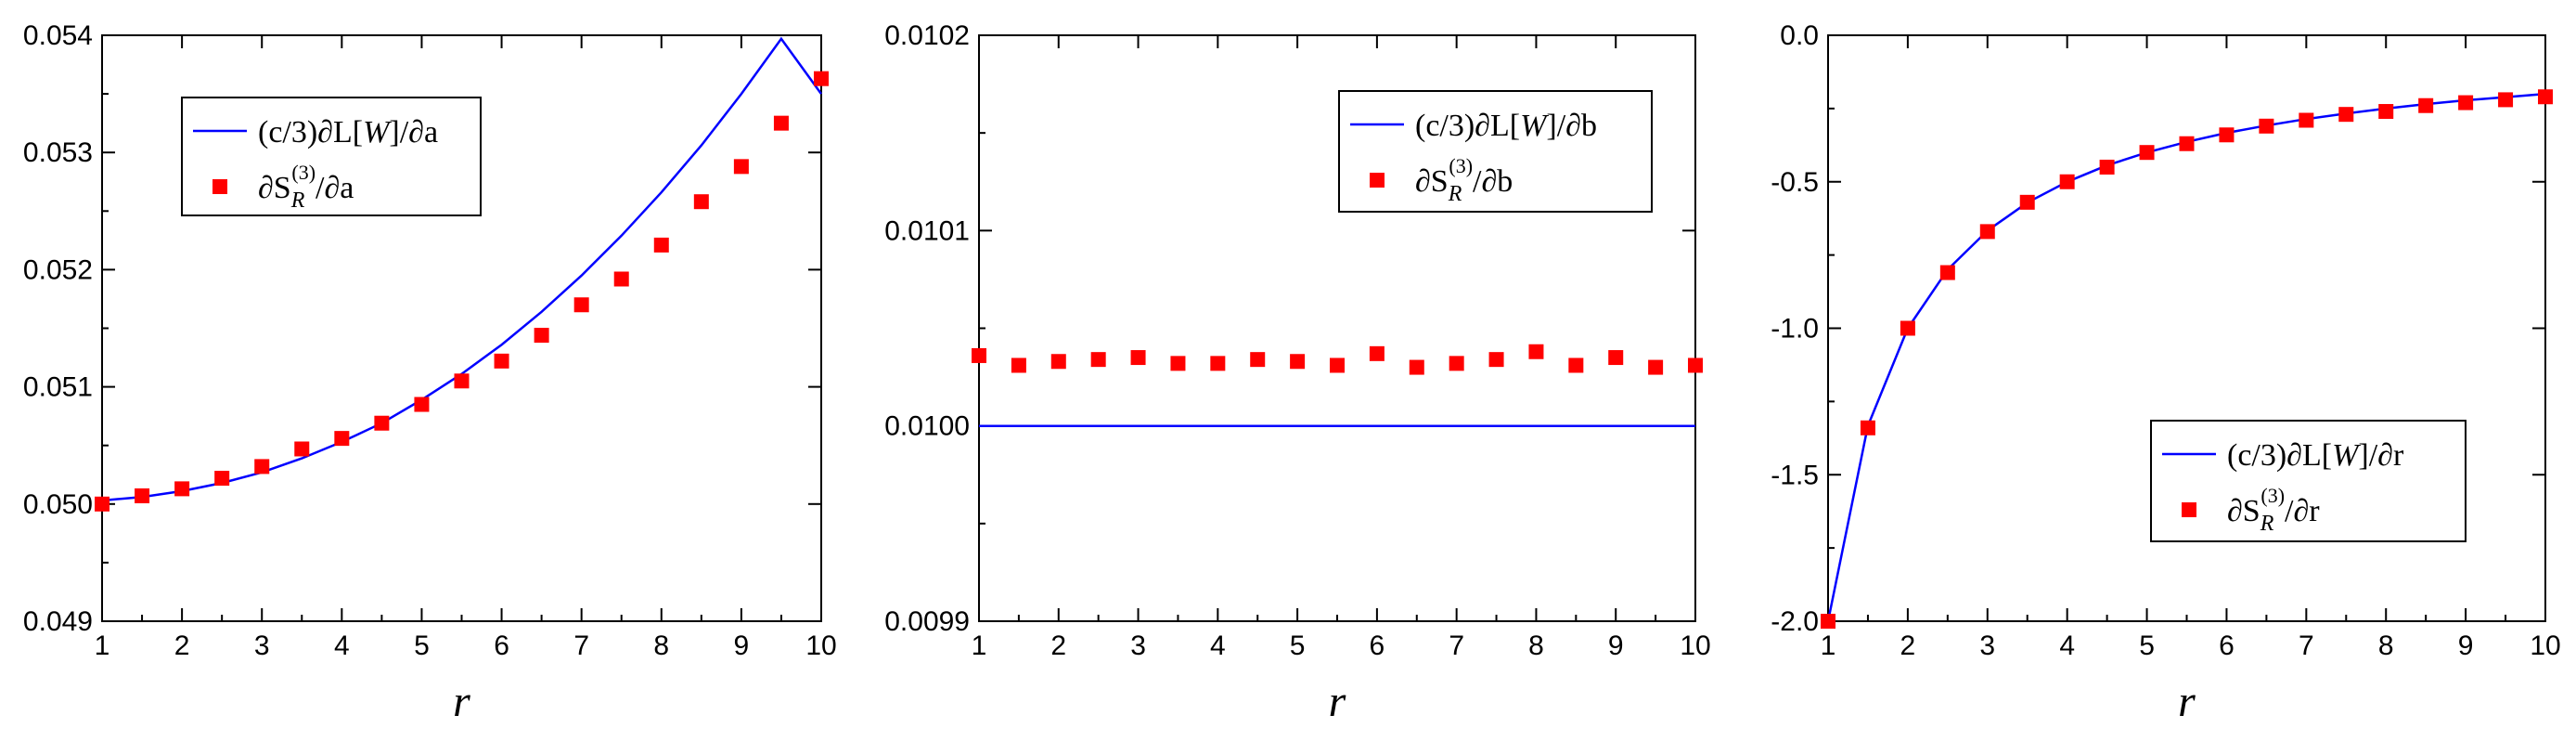  I want to click on x-tick-label: 2, so click(1058, 645).